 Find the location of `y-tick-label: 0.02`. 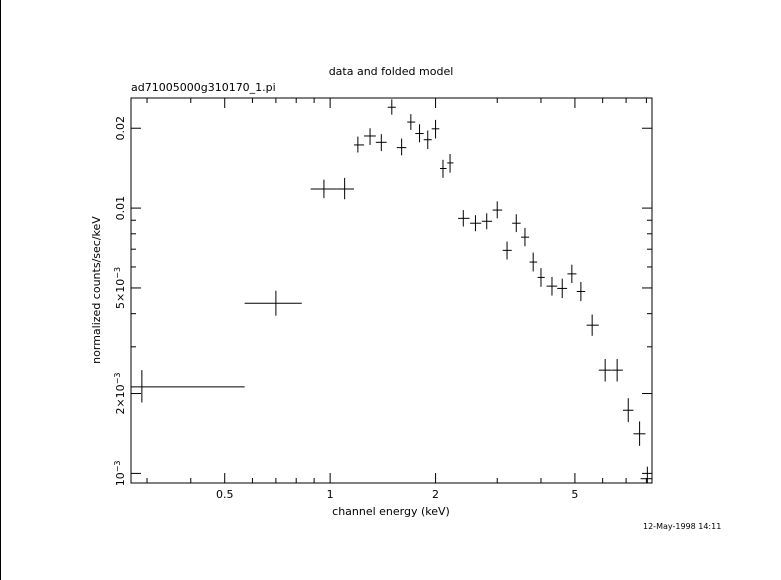

y-tick-label: 0.02 is located at coordinates (120, 128).